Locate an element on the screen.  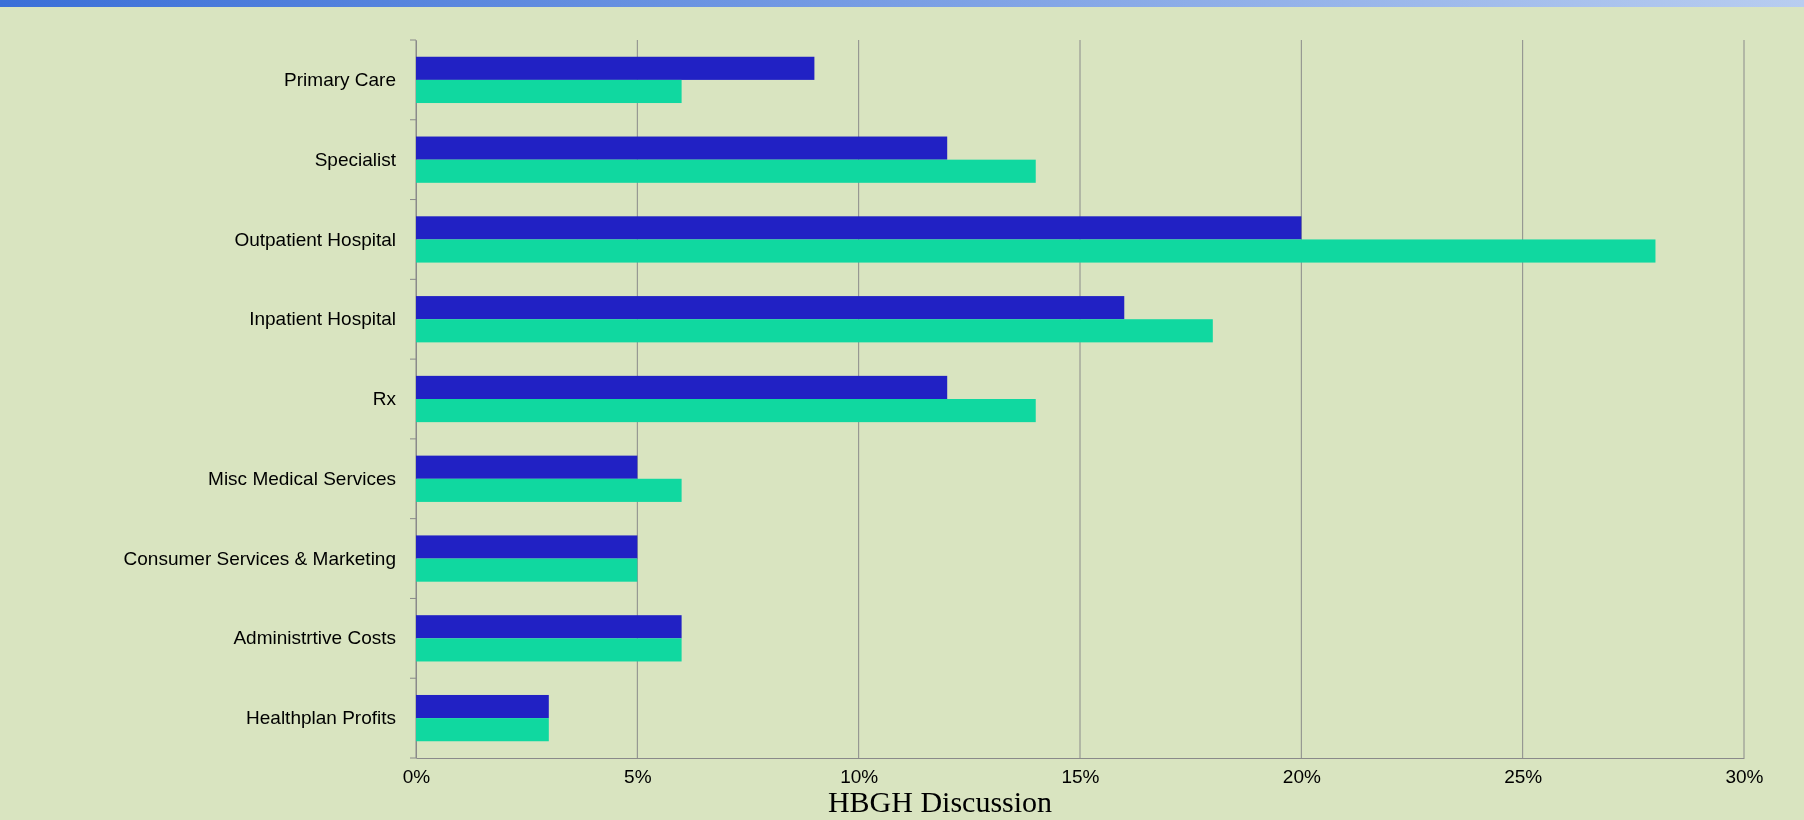
y-tick-label: Specialist is located at coordinates (355, 159).